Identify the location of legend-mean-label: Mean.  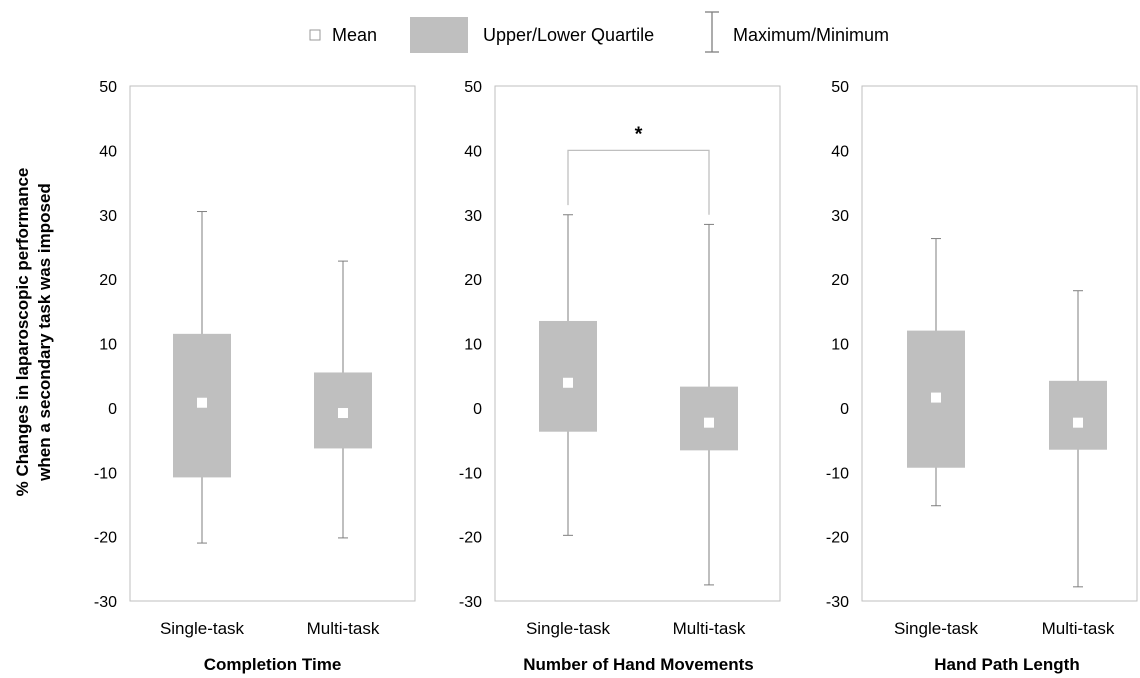
(354, 35).